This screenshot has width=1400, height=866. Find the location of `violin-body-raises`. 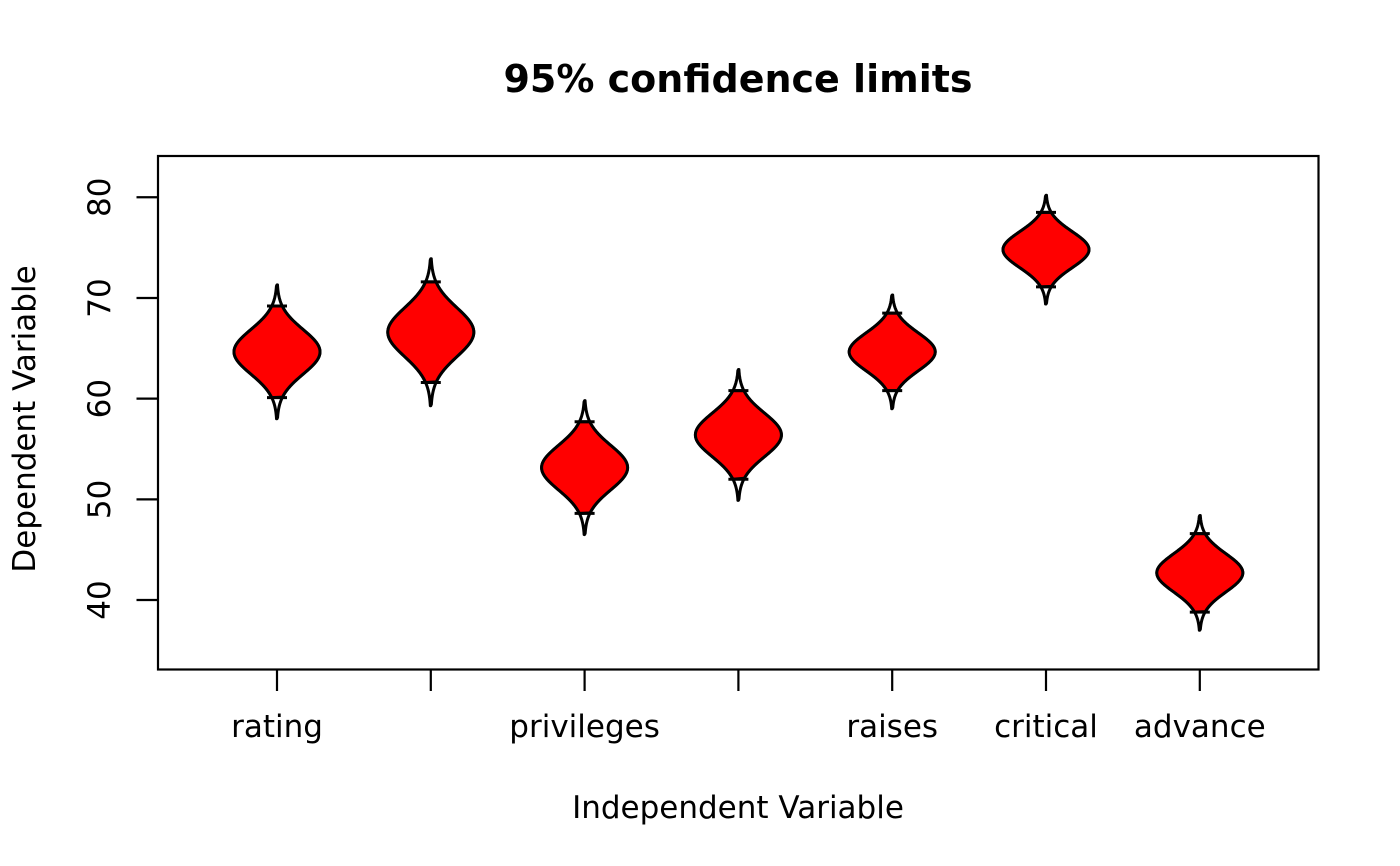

violin-body-raises is located at coordinates (892, 352).